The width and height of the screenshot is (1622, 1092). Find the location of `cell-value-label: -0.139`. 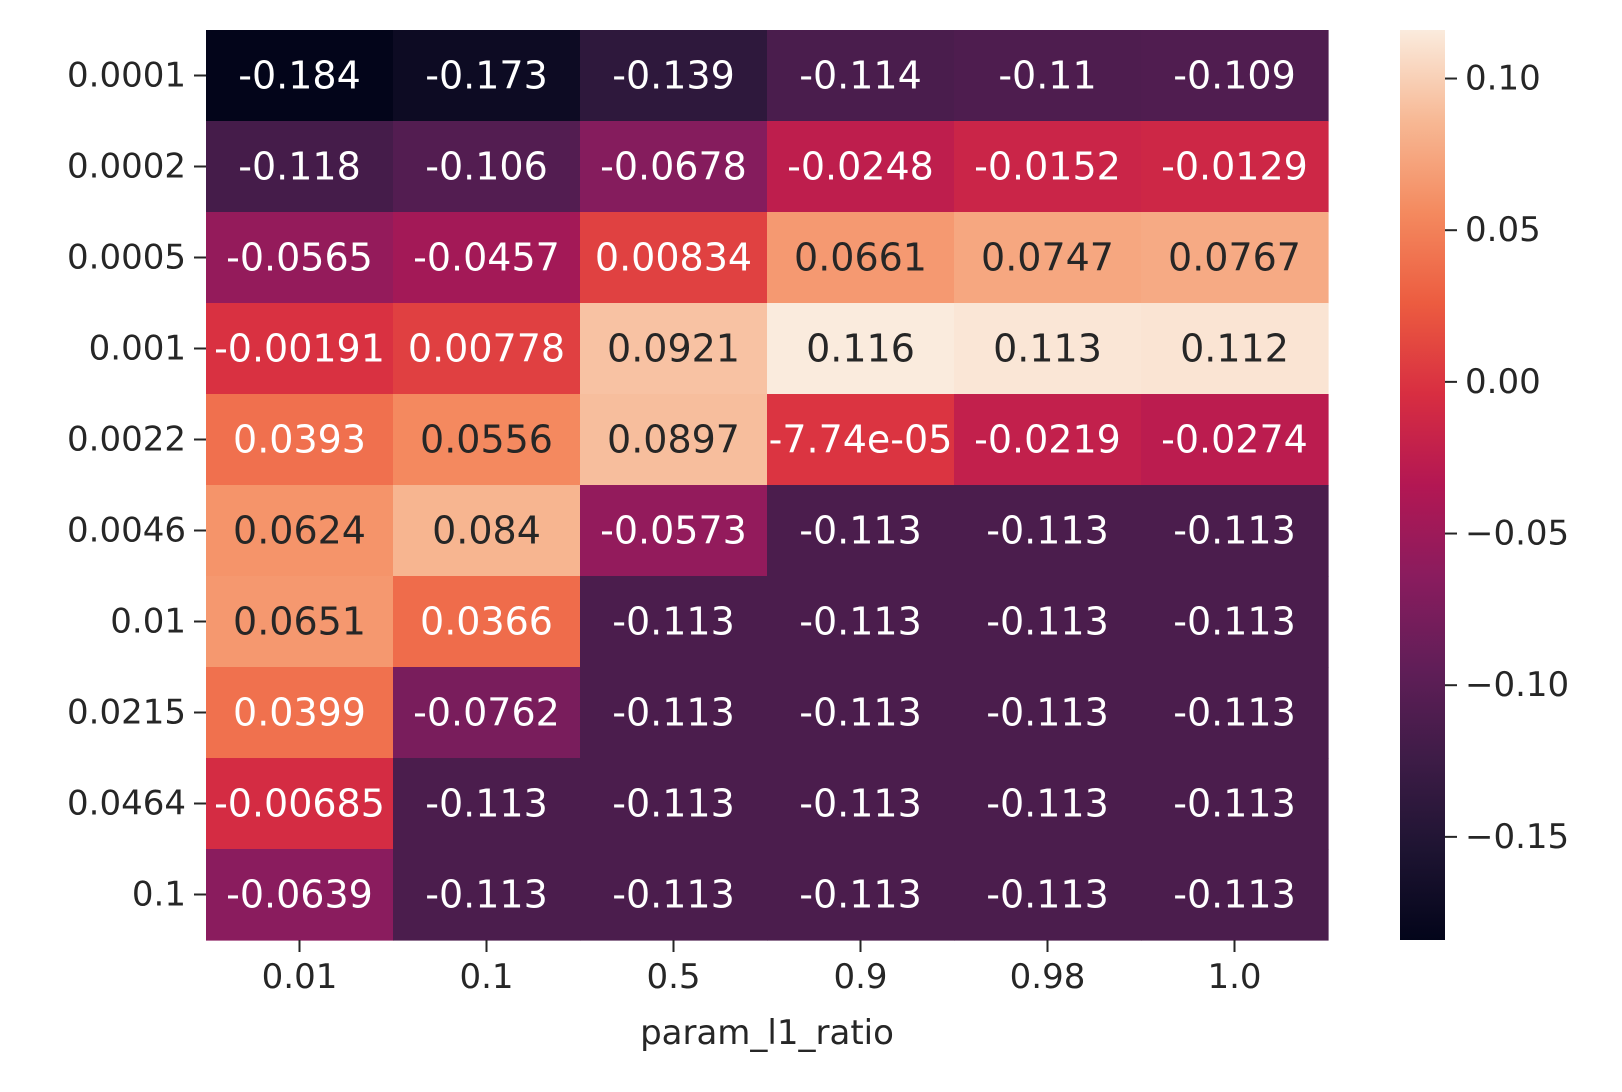

cell-value-label: -0.139 is located at coordinates (673, 76).